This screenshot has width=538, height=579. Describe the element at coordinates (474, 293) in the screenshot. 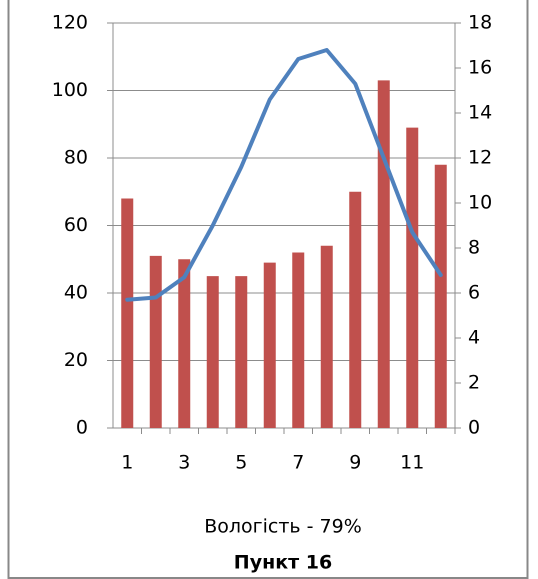

I see `y2-tick-label: 6` at that location.